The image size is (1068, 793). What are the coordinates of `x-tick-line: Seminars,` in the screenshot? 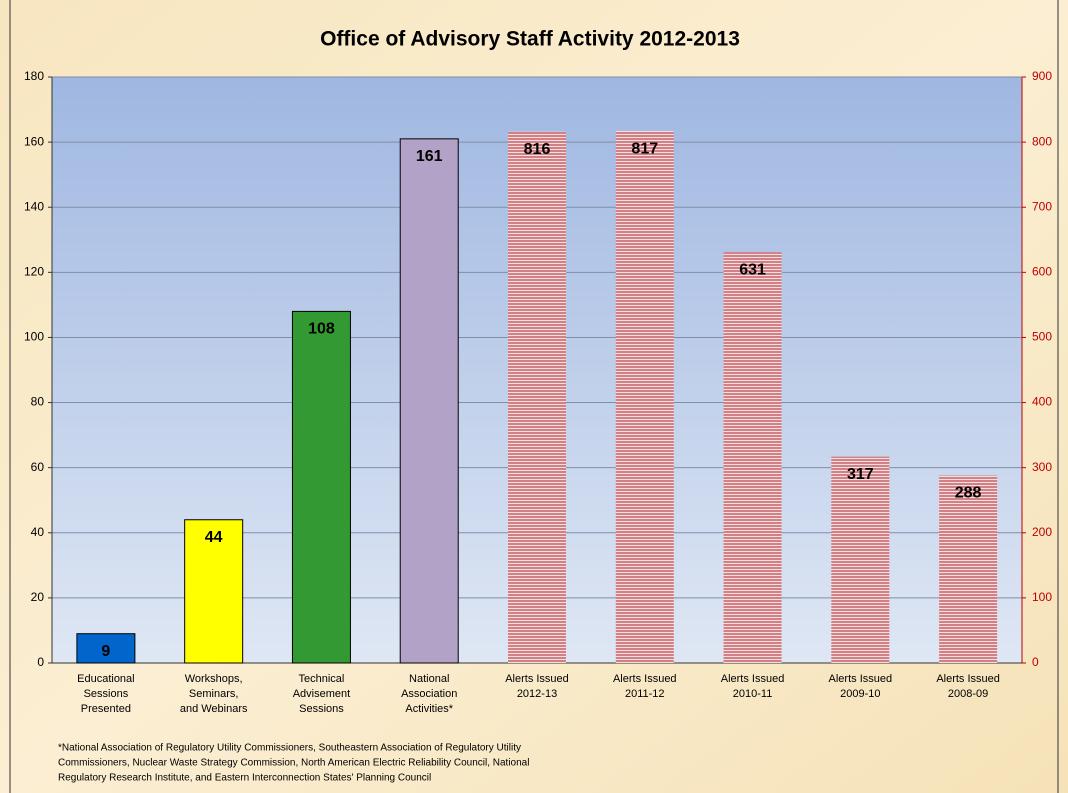 It's located at (214, 694).